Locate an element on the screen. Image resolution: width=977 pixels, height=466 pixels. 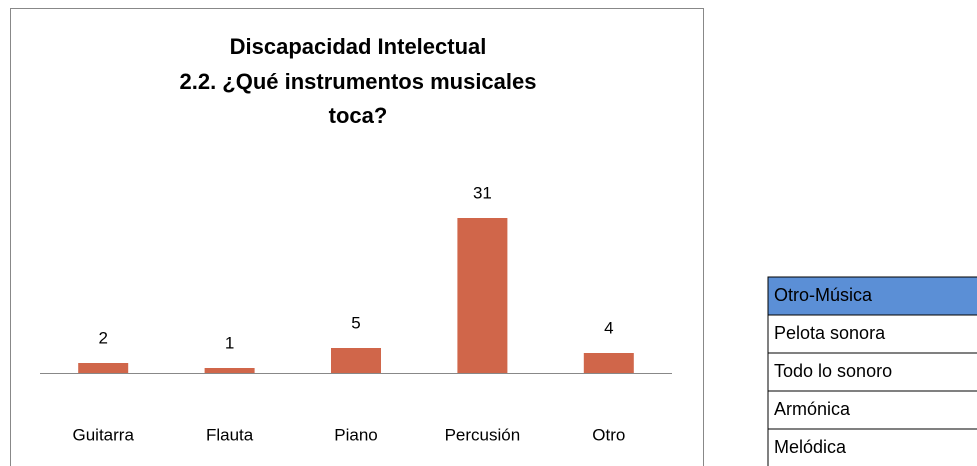
table-cell-text: Pelota sonora is located at coordinates (830, 333).